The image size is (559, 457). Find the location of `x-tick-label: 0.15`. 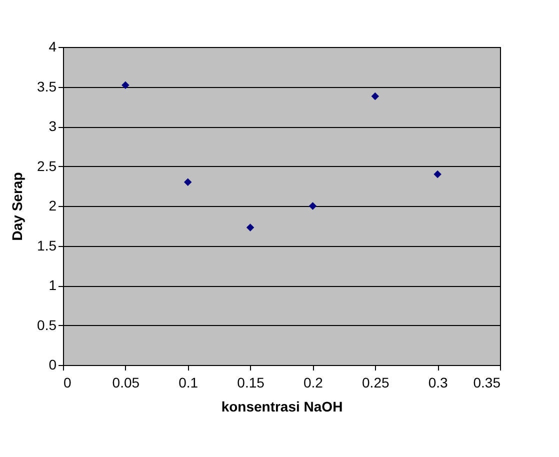

x-tick-label: 0.15 is located at coordinates (251, 382).